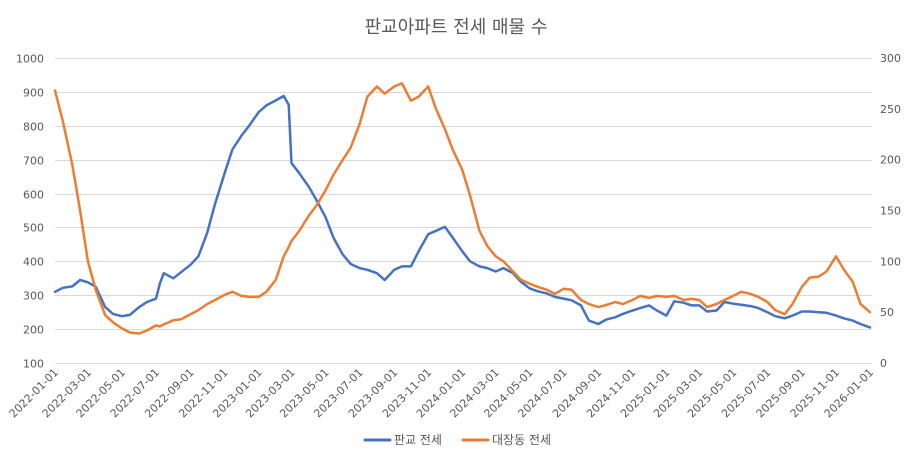 This screenshot has height=461, width=912. Describe the element at coordinates (883, 363) in the screenshot. I see `y-right-tick-label: 0` at that location.